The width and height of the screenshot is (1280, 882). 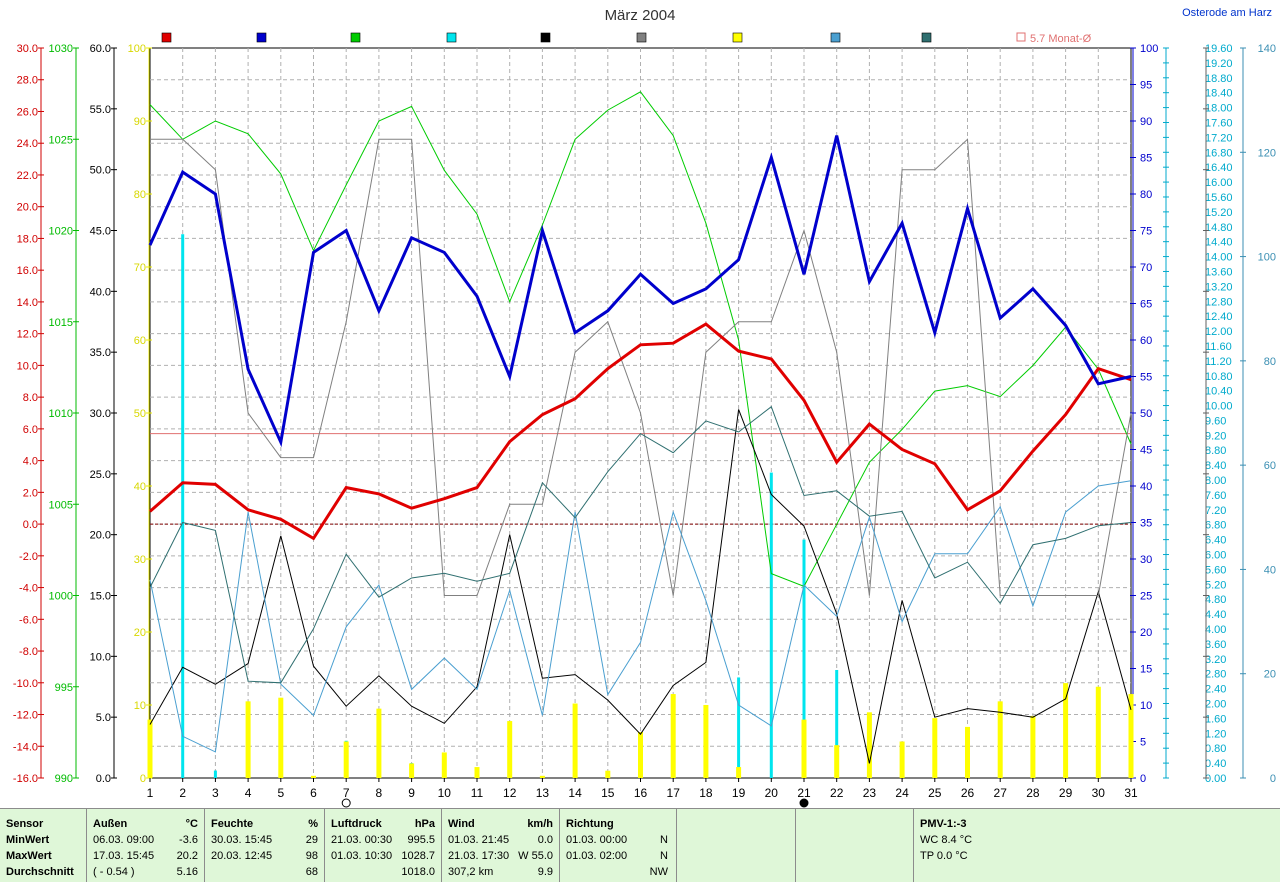 What do you see at coordinates (1146, 86) in the screenshot?
I see `axis-tick-label-hum-19: 95` at bounding box center [1146, 86].